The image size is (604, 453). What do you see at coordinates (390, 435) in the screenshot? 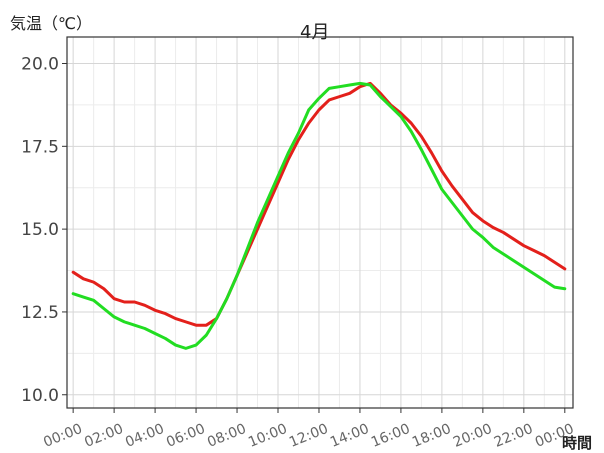
I see `x-tick-label: 16:00` at bounding box center [390, 435].